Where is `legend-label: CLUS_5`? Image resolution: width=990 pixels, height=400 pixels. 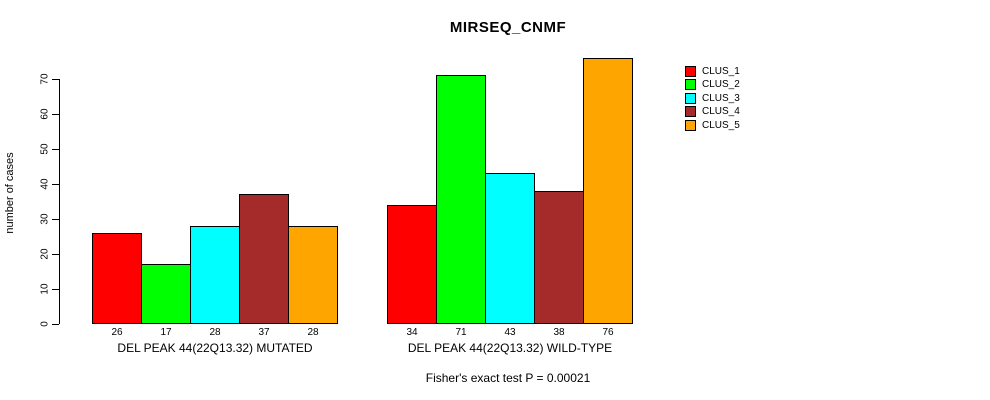
legend-label: CLUS_5 is located at coordinates (721, 125).